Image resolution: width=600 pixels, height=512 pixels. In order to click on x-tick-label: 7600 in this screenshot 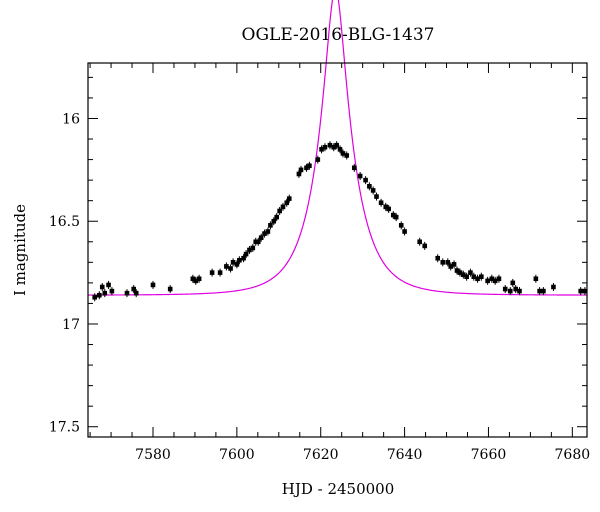, I will do `click(237, 455)`.